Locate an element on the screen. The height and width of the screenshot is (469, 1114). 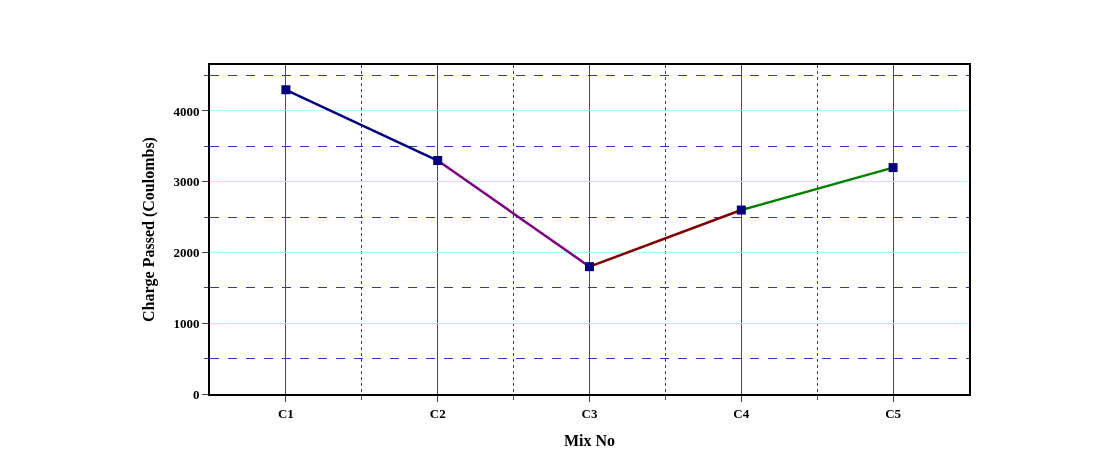
x-tick-label: C5 is located at coordinates (893, 413).